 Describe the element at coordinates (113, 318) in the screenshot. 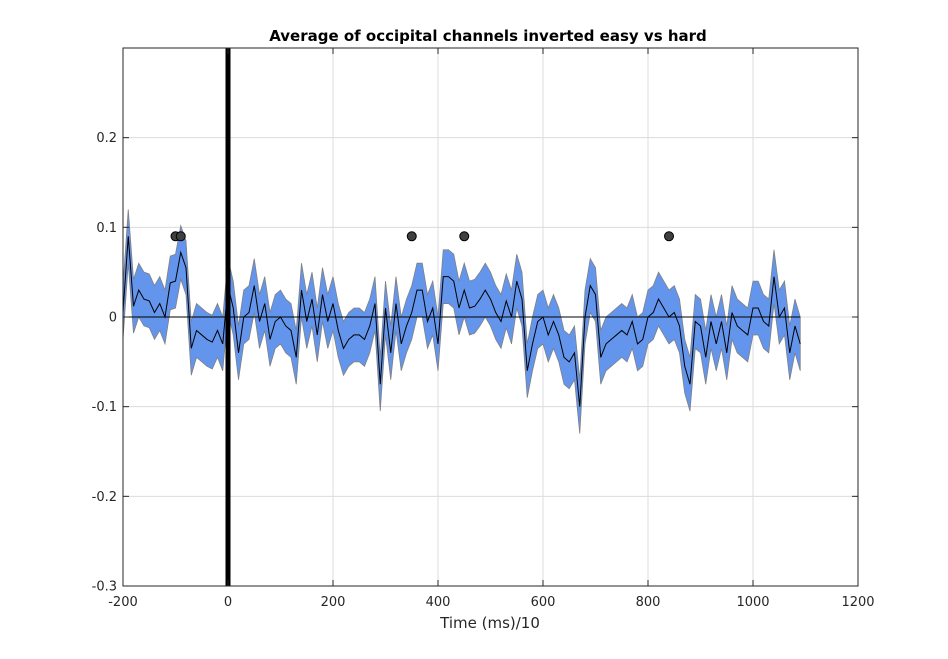

I see `y-tick-label: 0` at that location.